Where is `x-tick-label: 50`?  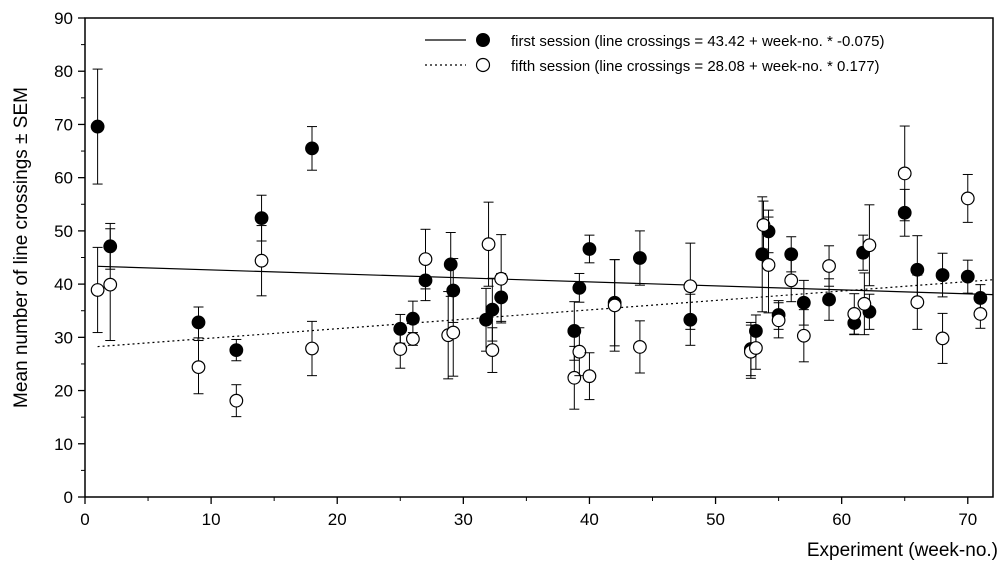 x-tick-label: 50 is located at coordinates (715, 519).